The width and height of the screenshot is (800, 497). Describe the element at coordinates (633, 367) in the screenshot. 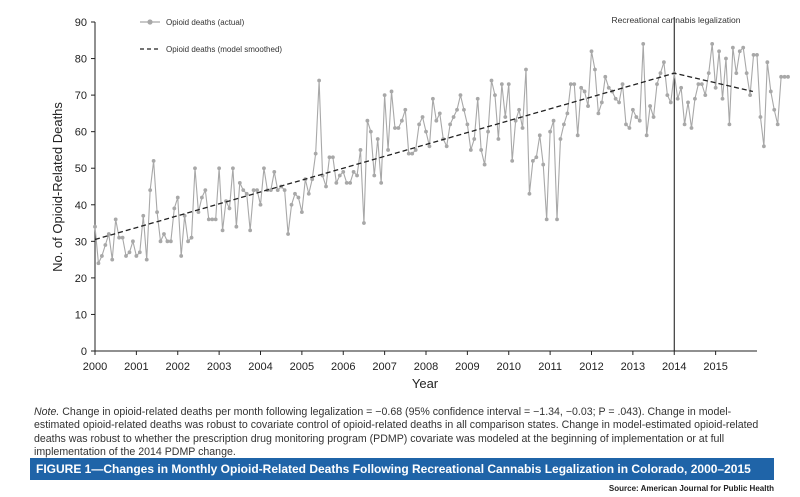

I see `x-tick-label: 2013` at that location.